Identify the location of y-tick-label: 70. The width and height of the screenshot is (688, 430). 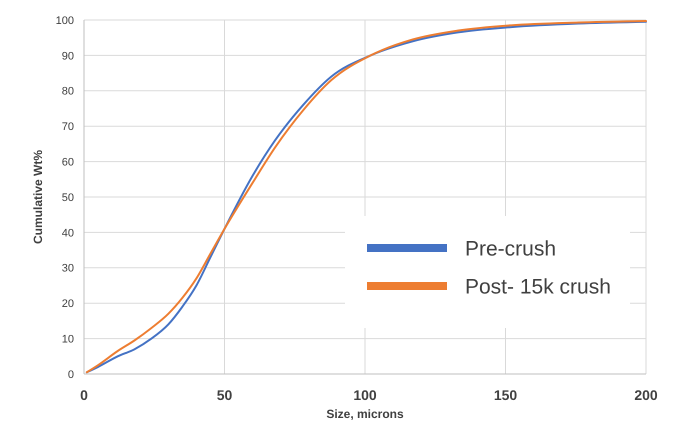
(68, 127).